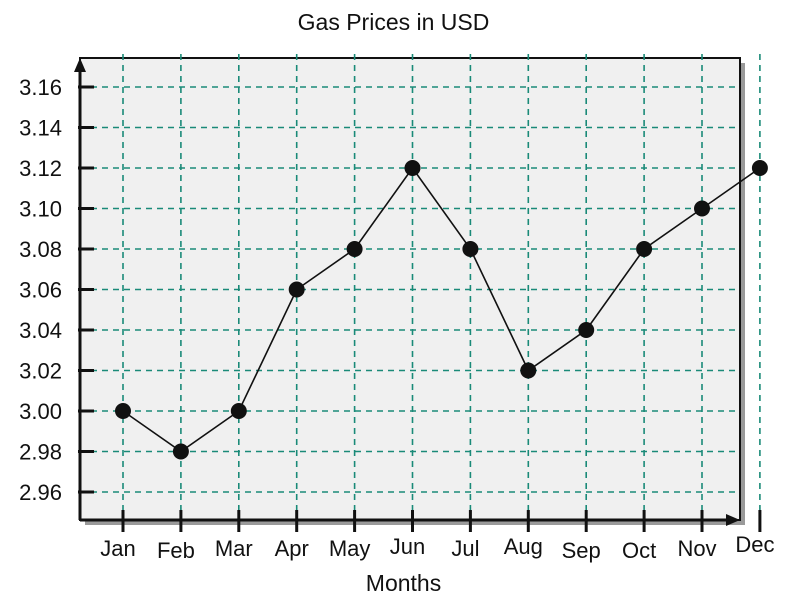  What do you see at coordinates (40, 249) in the screenshot?
I see `y-tick-label: 3.08` at bounding box center [40, 249].